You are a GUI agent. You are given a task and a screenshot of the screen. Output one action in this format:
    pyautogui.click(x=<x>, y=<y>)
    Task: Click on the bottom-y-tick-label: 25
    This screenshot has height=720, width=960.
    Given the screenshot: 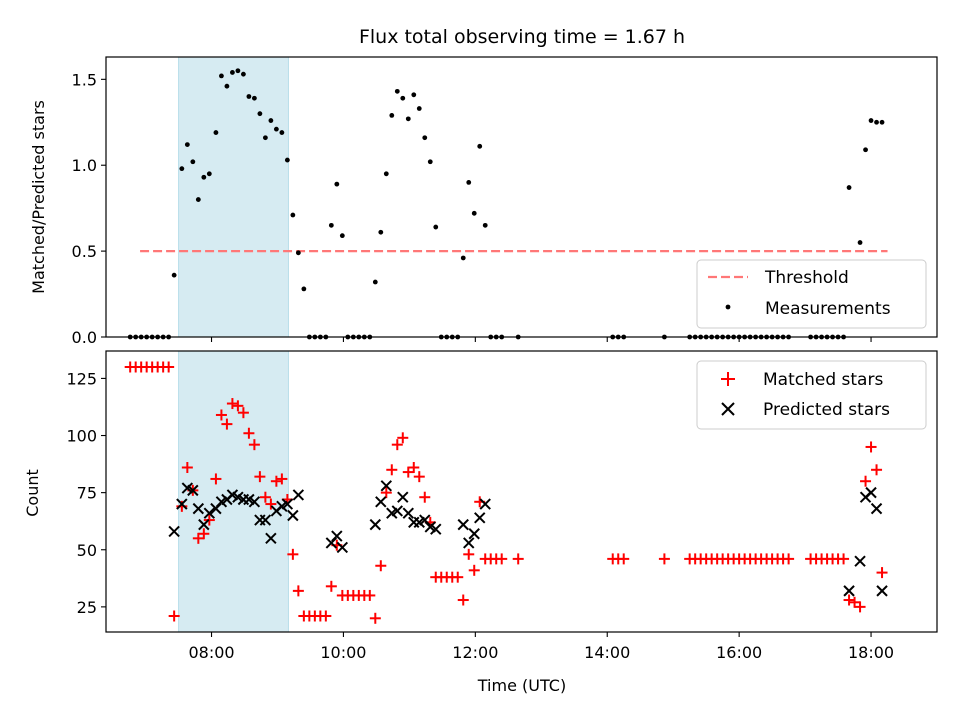 What is the action you would take?
    pyautogui.click(x=87, y=607)
    